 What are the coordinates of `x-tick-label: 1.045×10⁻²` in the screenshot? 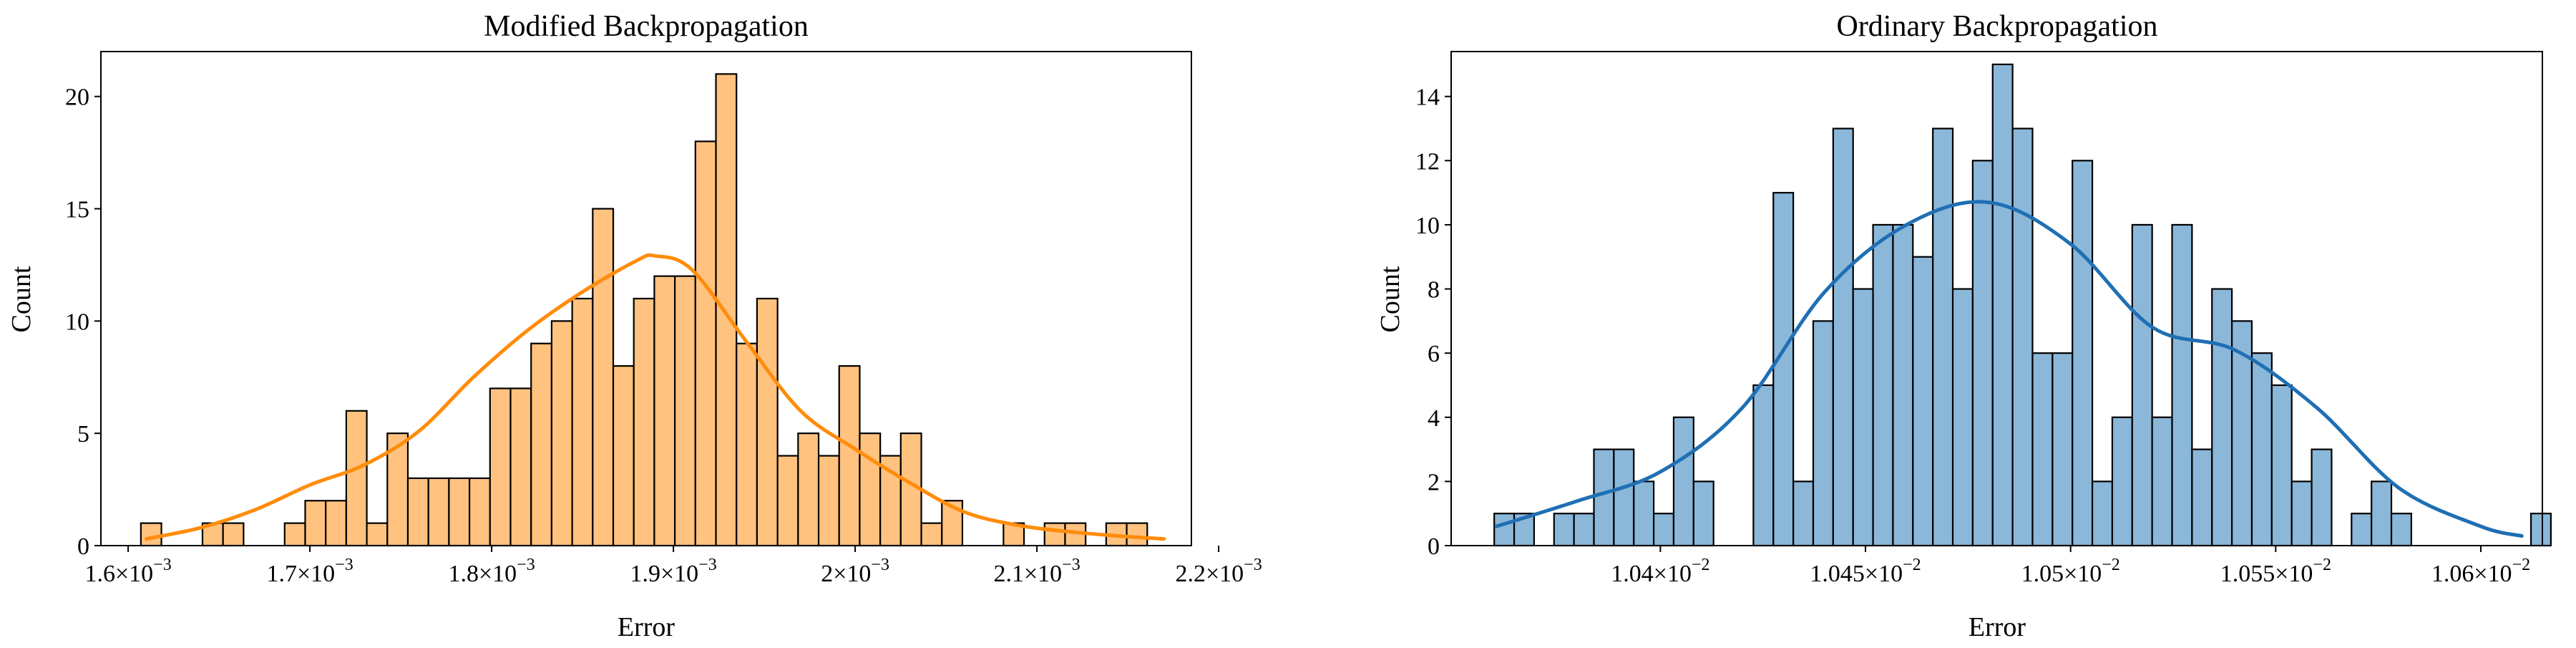 It's located at (1865, 572).